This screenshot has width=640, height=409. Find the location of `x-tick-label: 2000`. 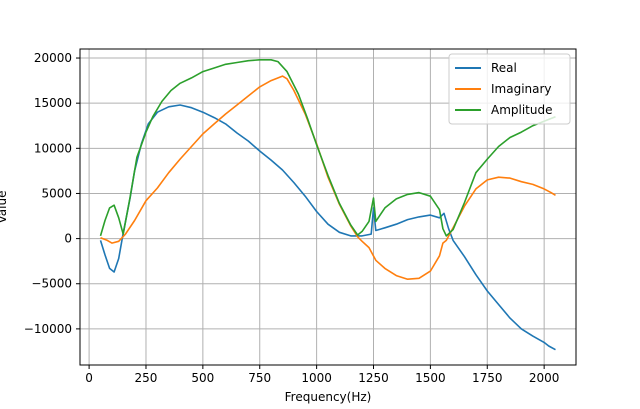

x-tick-label: 2000 is located at coordinates (544, 378).